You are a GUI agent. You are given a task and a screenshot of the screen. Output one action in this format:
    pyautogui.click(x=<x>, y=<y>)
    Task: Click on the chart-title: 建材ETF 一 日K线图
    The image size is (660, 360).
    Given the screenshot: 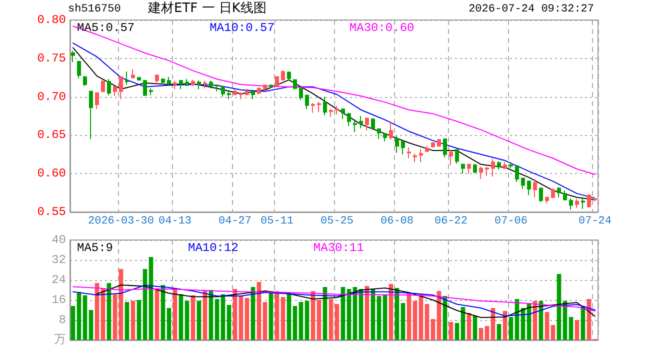 What is the action you would take?
    pyautogui.click(x=206, y=8)
    